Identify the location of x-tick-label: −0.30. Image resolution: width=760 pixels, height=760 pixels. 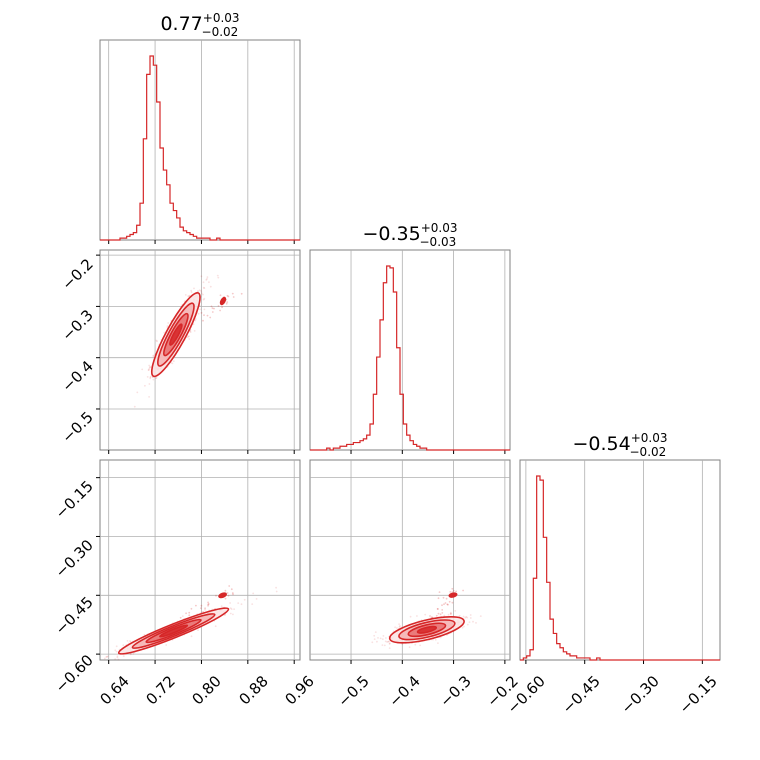
(640, 694).